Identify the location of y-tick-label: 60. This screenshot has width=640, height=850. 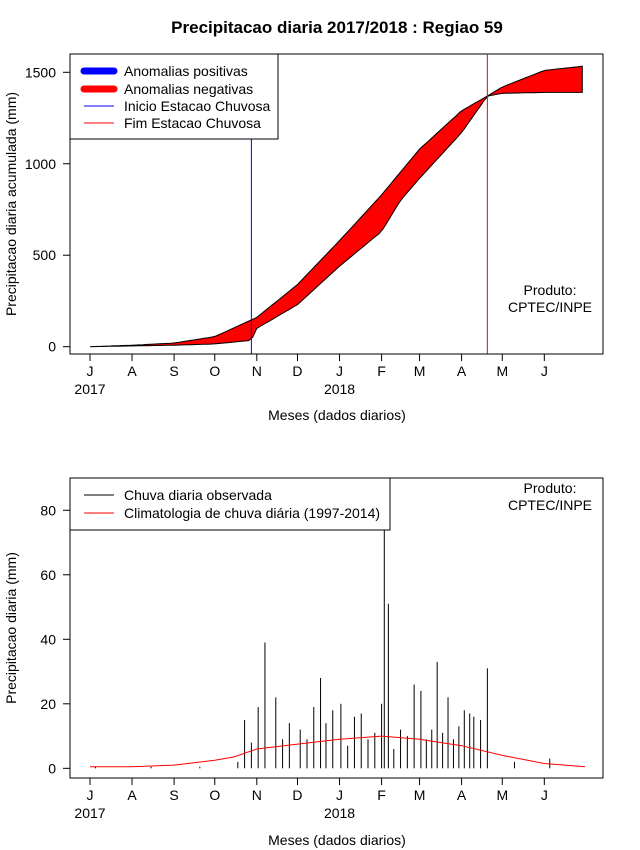
(48, 575).